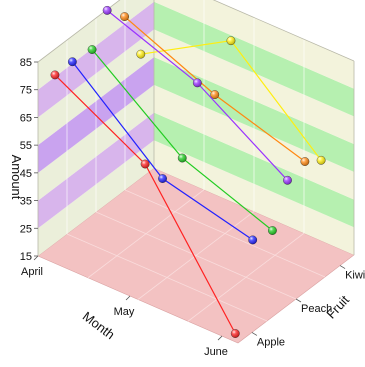  Describe the element at coordinates (26, 257) in the screenshot. I see `y-tick-label: 15` at that location.